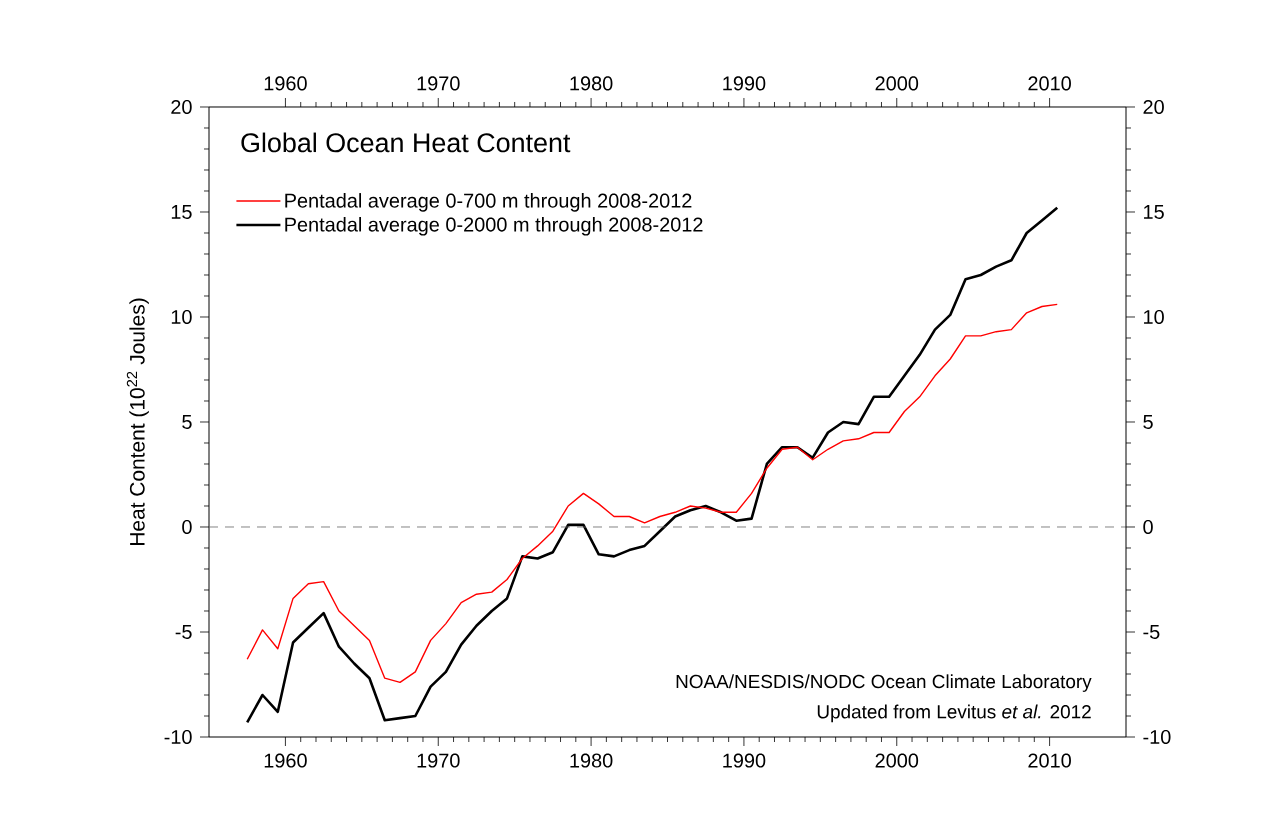 This screenshot has height=839, width=1278. What do you see at coordinates (181, 212) in the screenshot?
I see `y-tick-label: 15` at bounding box center [181, 212].